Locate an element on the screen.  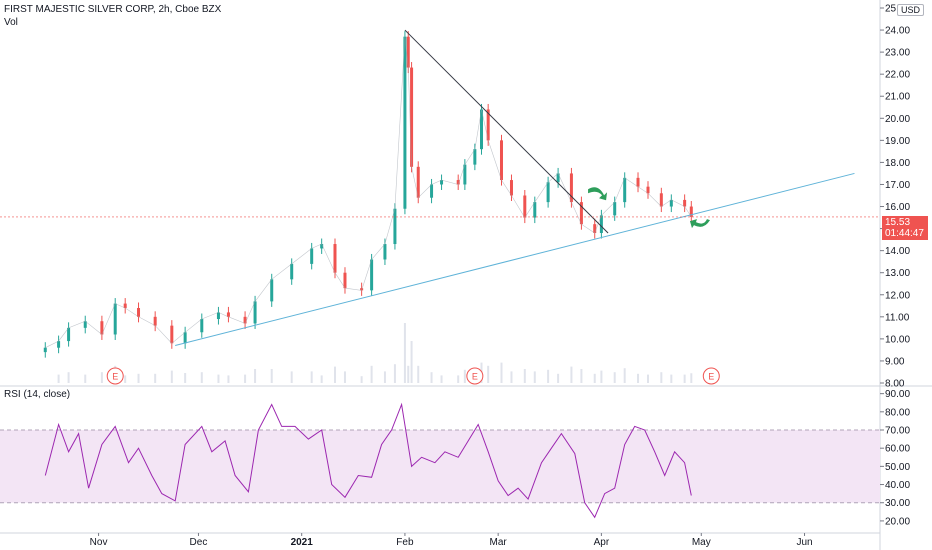
time-tick-label: Nov is located at coordinates (99, 542).